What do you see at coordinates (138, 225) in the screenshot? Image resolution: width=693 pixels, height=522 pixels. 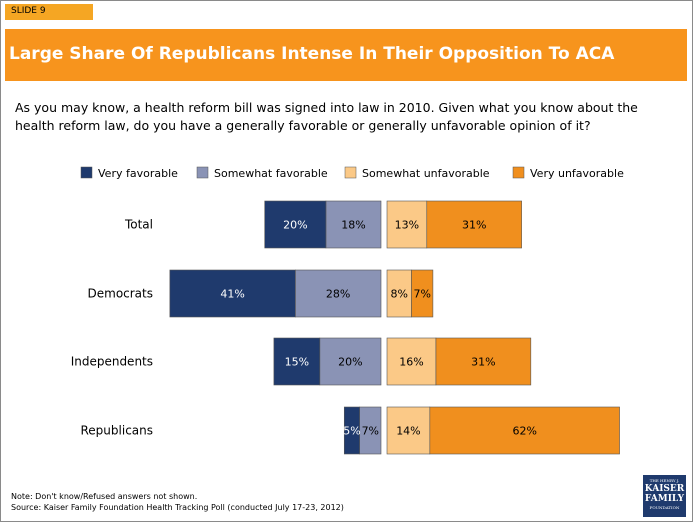 I see `category-label-total: Total` at bounding box center [138, 225].